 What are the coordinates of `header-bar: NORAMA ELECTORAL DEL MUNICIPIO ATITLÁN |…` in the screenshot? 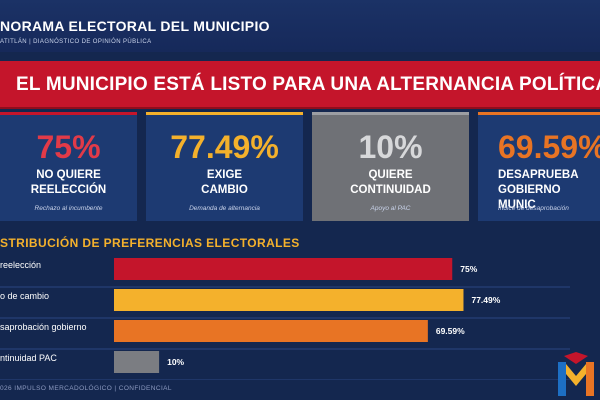 It's located at (300, 26).